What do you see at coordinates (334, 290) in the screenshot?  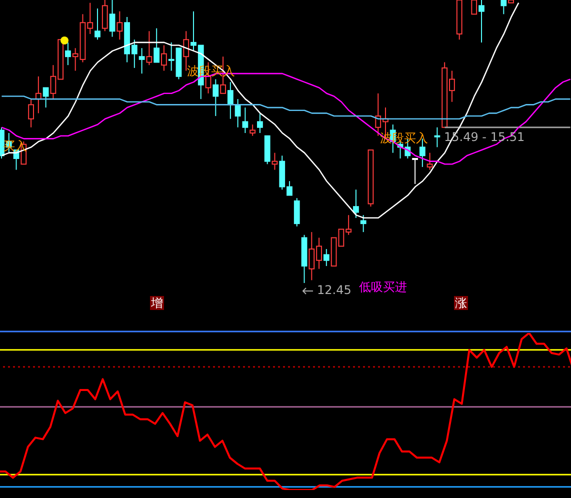 I see `annotation: 12.45` at bounding box center [334, 290].